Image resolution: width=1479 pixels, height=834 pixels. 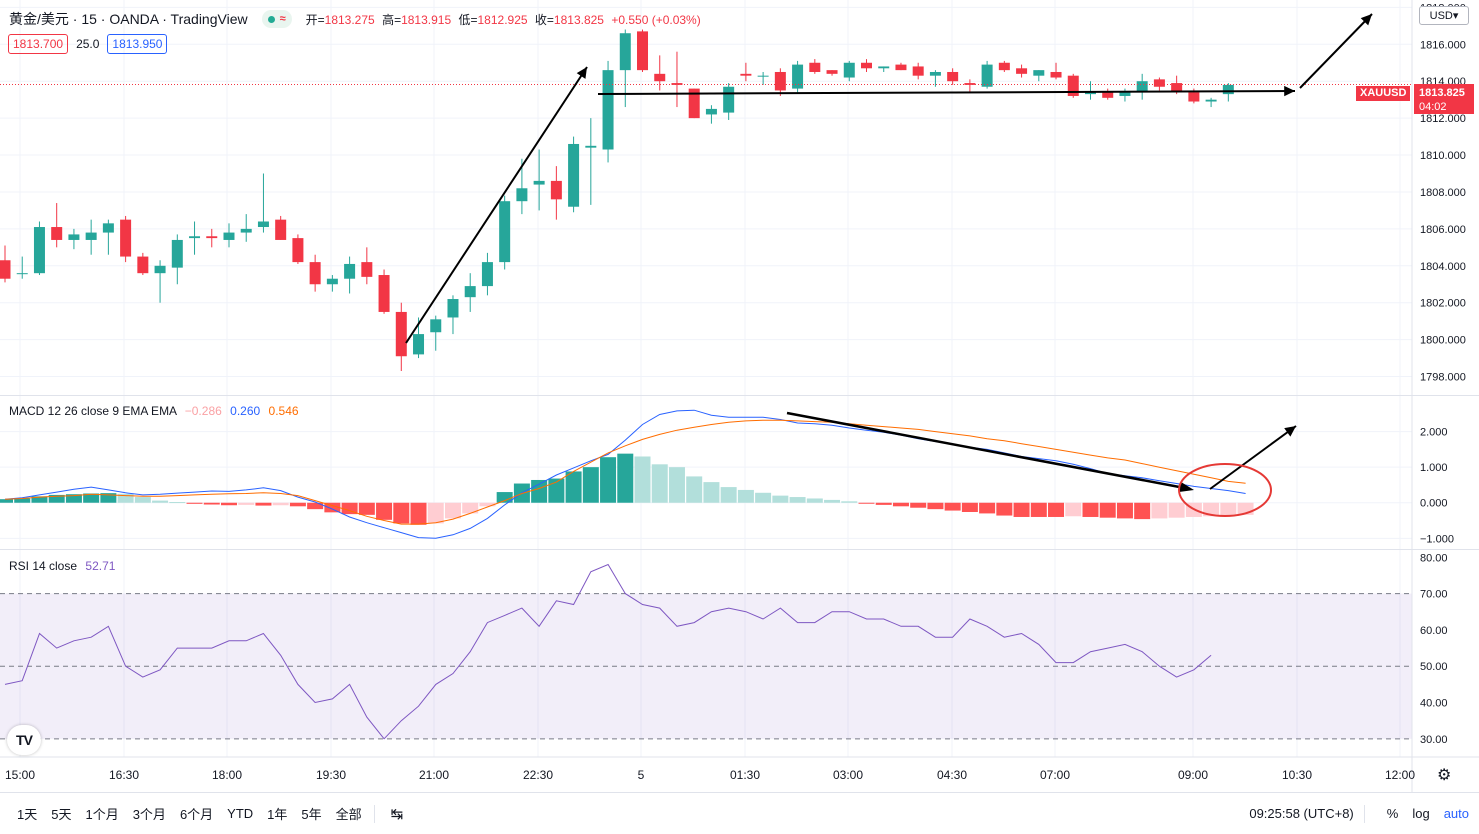 What do you see at coordinates (149, 814) in the screenshot?
I see `range-3m-button: 3个月` at bounding box center [149, 814].